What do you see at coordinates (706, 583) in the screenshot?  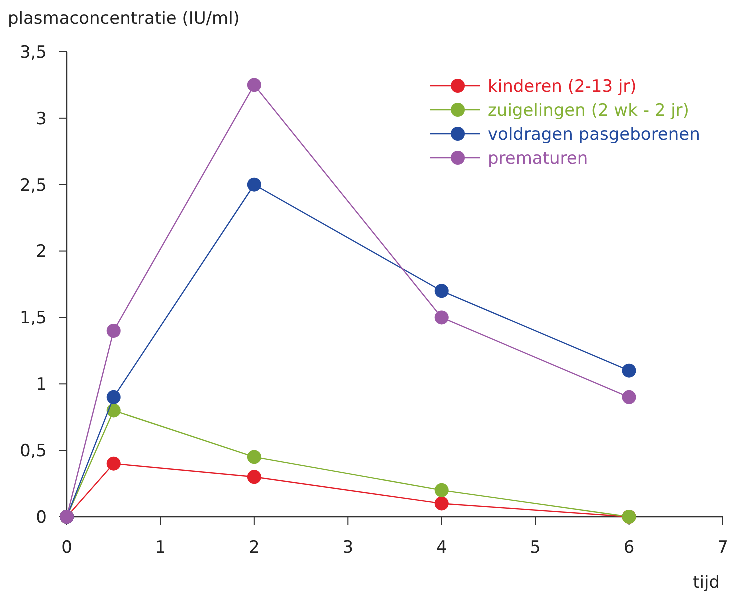 I see `x-axis-title: tijd` at bounding box center [706, 583].